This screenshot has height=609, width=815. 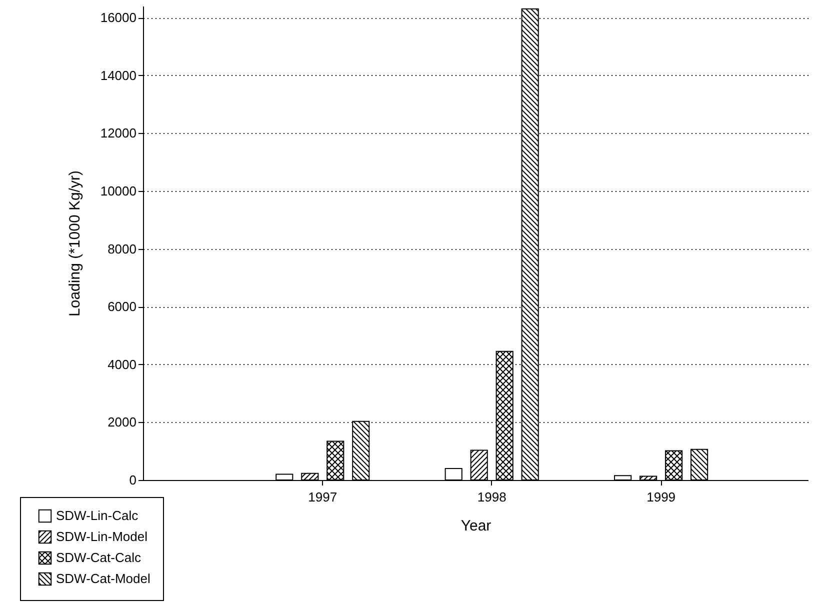 I want to click on y-tick-label: 10000, so click(x=118, y=190).